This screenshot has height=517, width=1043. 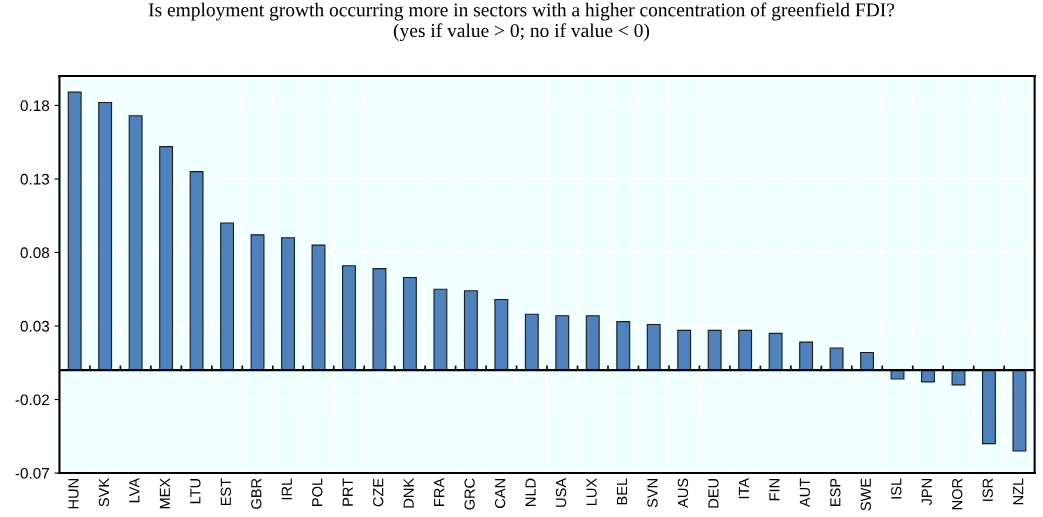 I want to click on x-tick-label: GBR, so click(x=256, y=493).